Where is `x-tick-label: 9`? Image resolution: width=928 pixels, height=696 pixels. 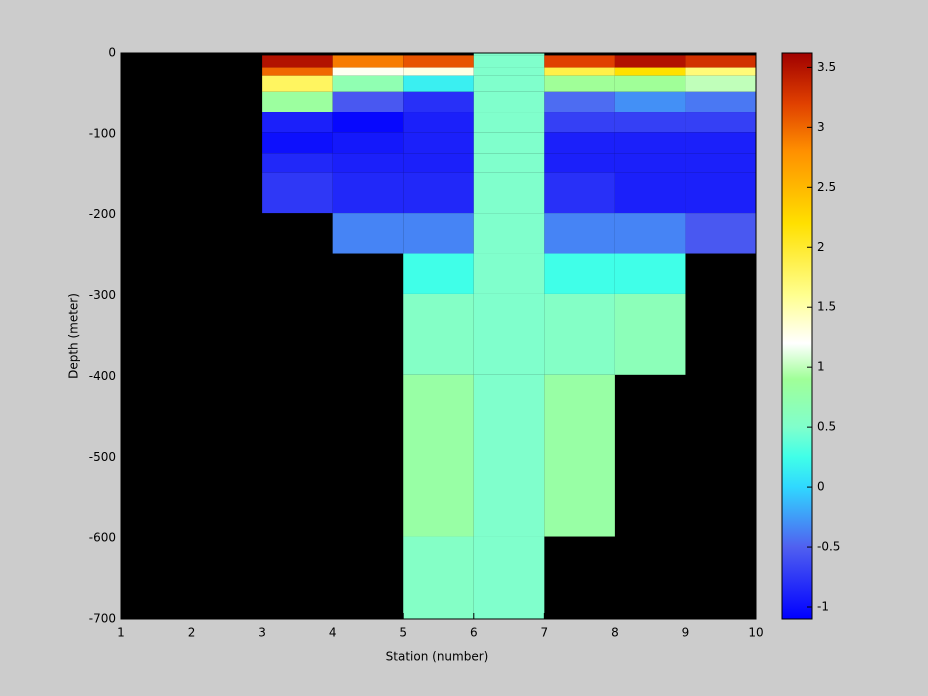 x-tick-label: 9 is located at coordinates (686, 633).